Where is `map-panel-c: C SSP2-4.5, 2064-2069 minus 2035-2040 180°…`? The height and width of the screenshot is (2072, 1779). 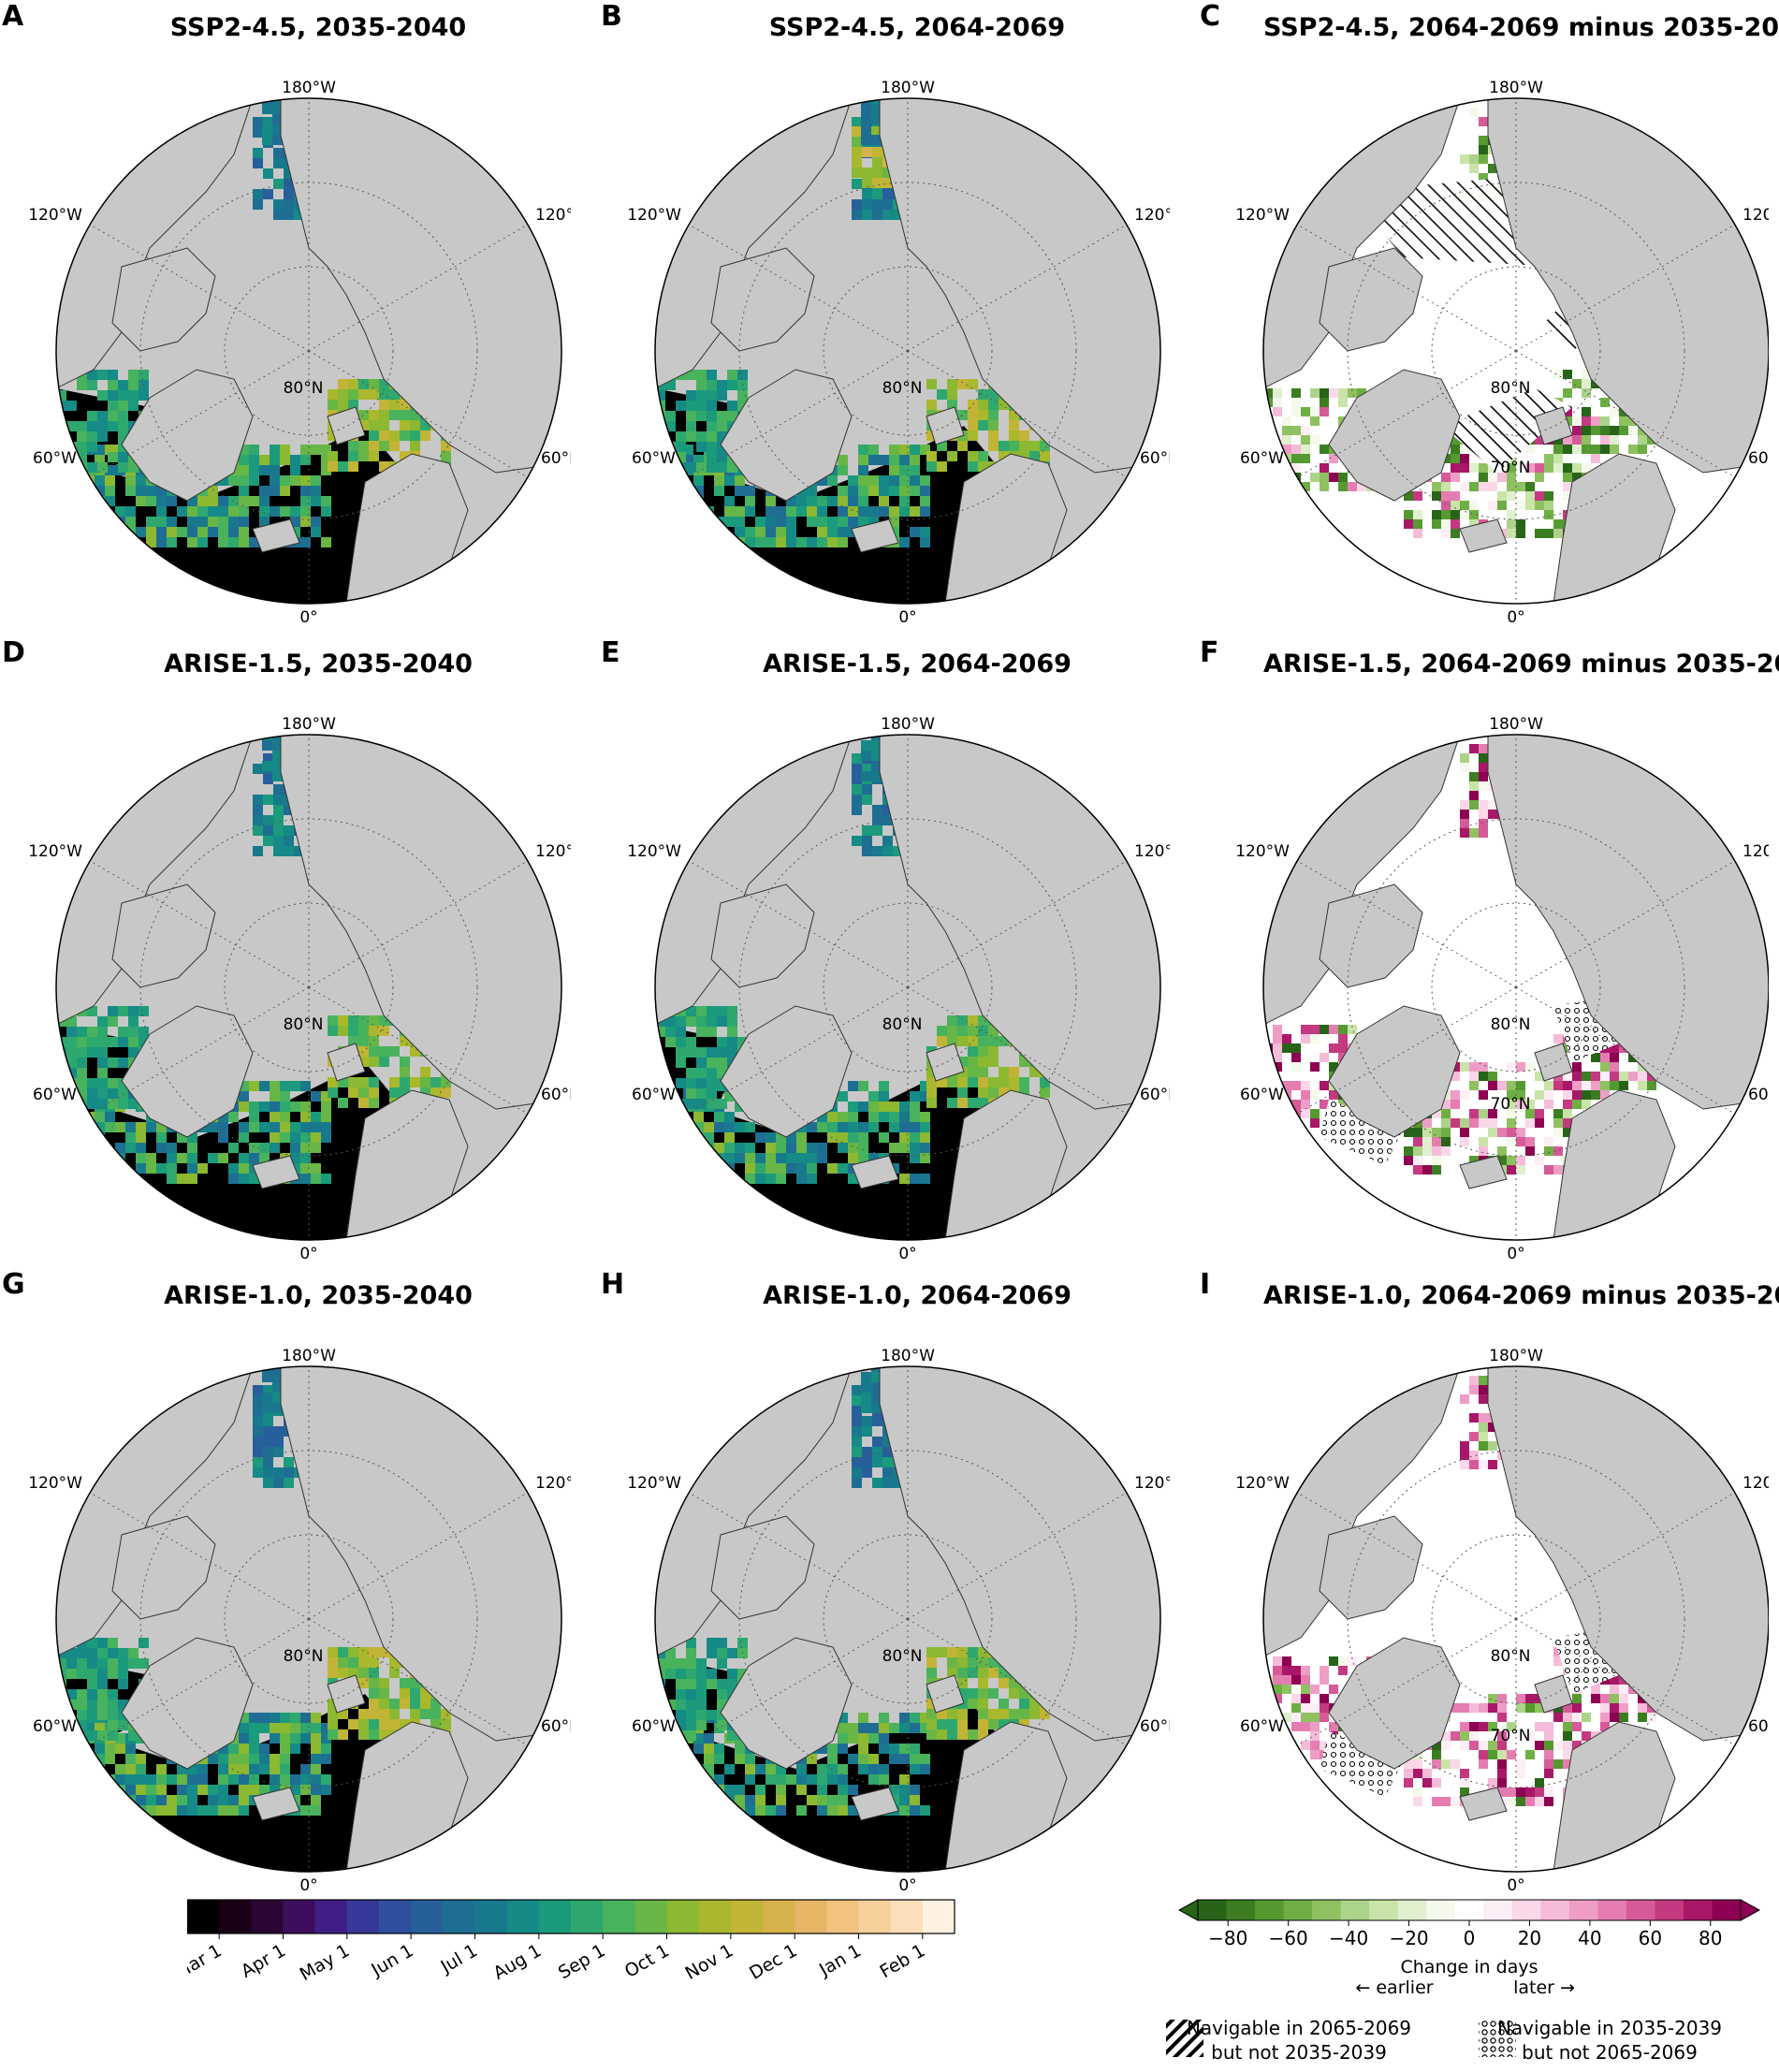 map-panel-c: C SSP2-4.5, 2064-2069 minus 2035-2040 180°… is located at coordinates (1488, 318).